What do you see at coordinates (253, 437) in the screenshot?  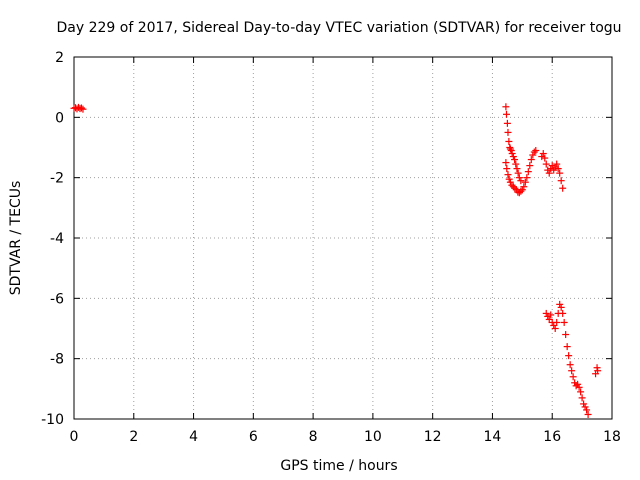 I see `x-tick-label: 6` at bounding box center [253, 437].